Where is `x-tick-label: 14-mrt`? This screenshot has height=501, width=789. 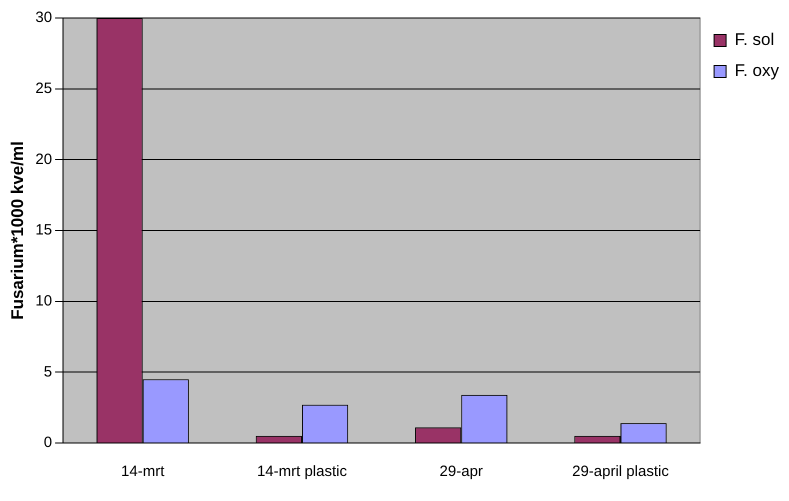 x-tick-label: 14-mrt is located at coordinates (143, 471).